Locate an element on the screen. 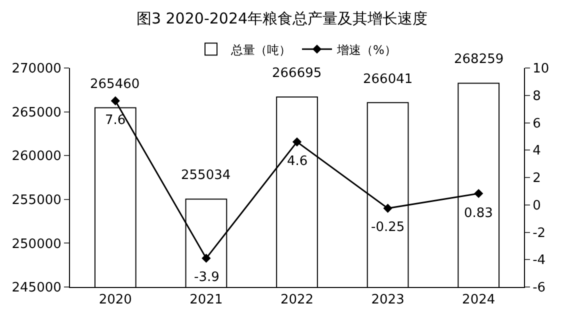 The height and width of the screenshot is (320, 564). y-tick-label: 250000 is located at coordinates (37, 244).